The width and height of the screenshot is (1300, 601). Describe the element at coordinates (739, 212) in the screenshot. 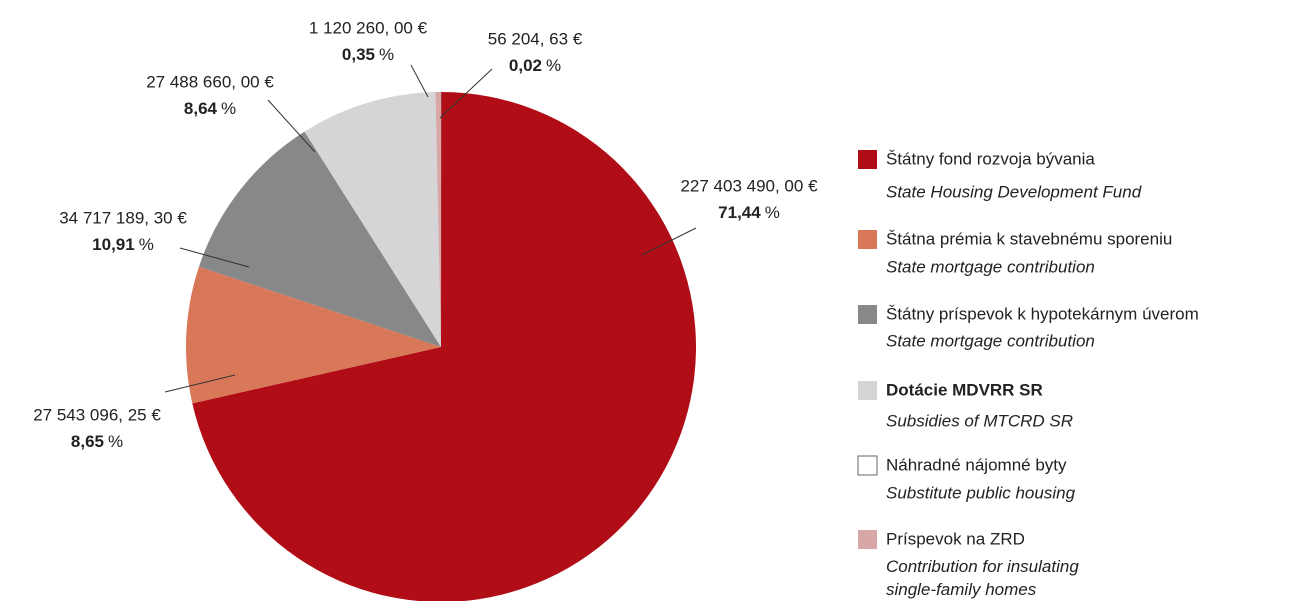

I see `percent-value: 71,44` at that location.